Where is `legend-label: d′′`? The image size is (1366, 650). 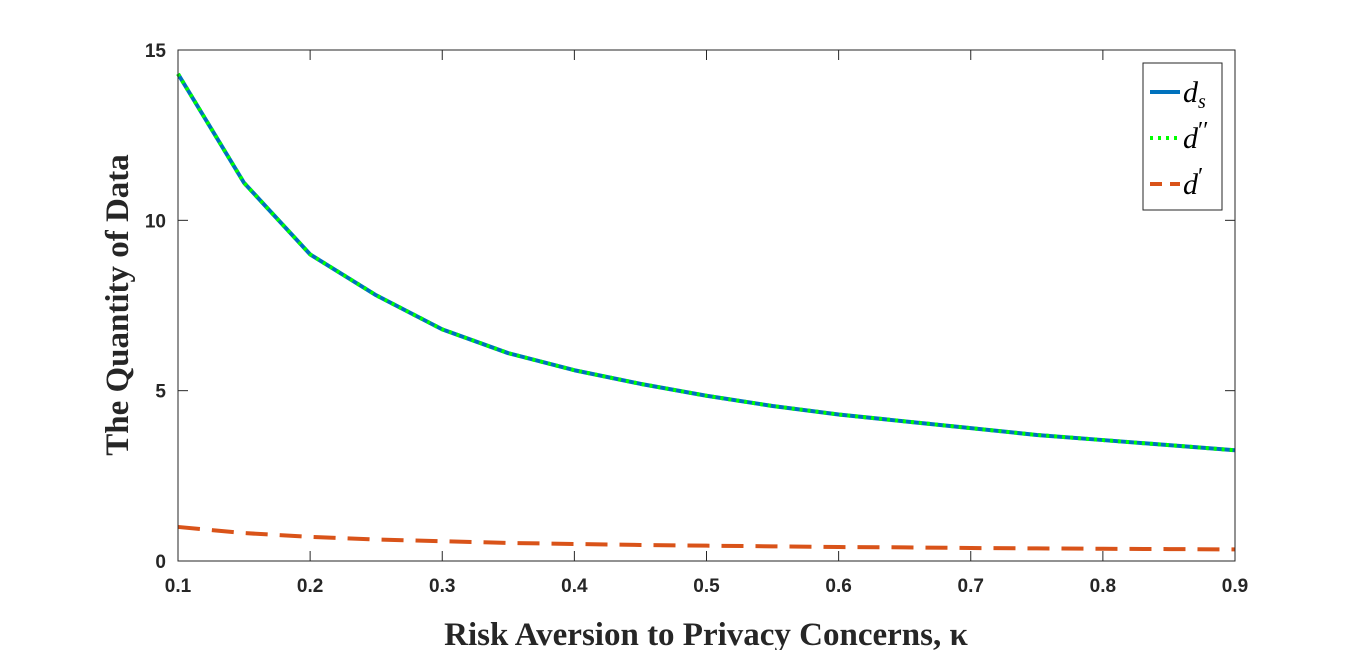 legend-label: d′′ is located at coordinates (1196, 136).